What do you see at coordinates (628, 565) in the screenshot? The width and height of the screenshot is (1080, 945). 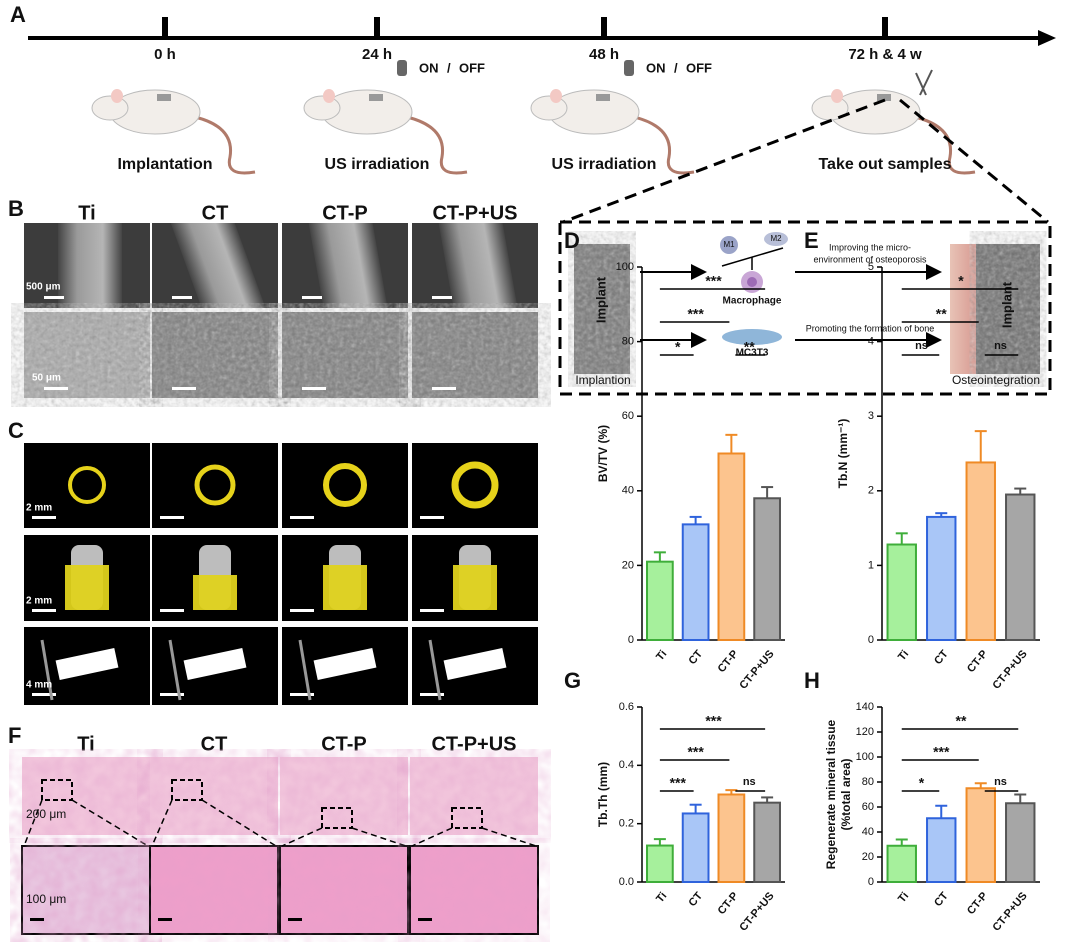 I see `y-tick-label: 20` at bounding box center [628, 565].